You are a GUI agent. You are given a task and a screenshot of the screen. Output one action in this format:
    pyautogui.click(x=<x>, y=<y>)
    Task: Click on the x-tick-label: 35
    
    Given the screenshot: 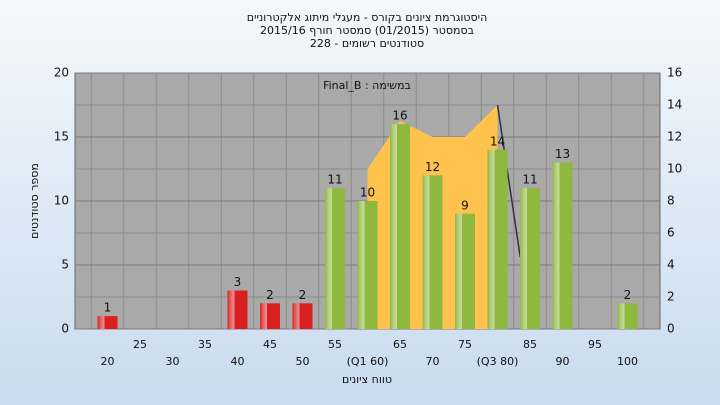 What is the action you would take?
    pyautogui.click(x=205, y=344)
    